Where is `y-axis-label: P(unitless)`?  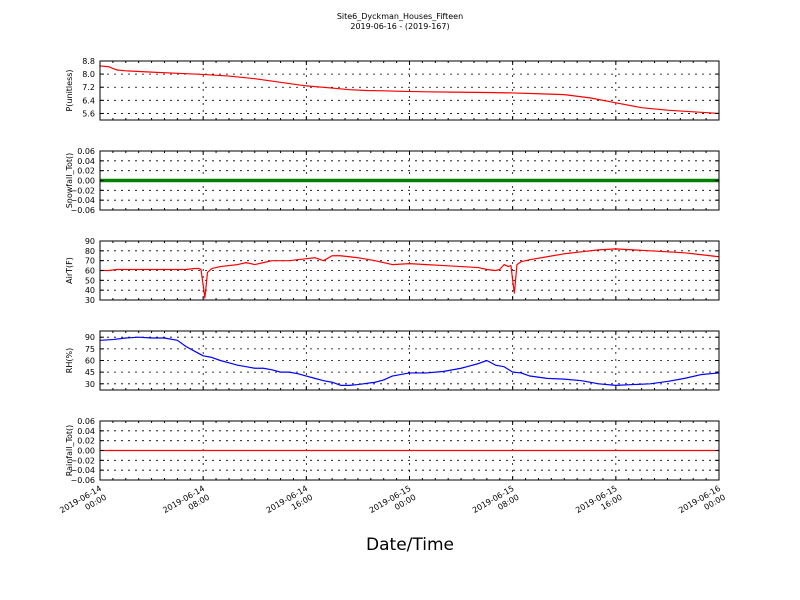 y-axis-label: P(unitless) is located at coordinates (69, 90).